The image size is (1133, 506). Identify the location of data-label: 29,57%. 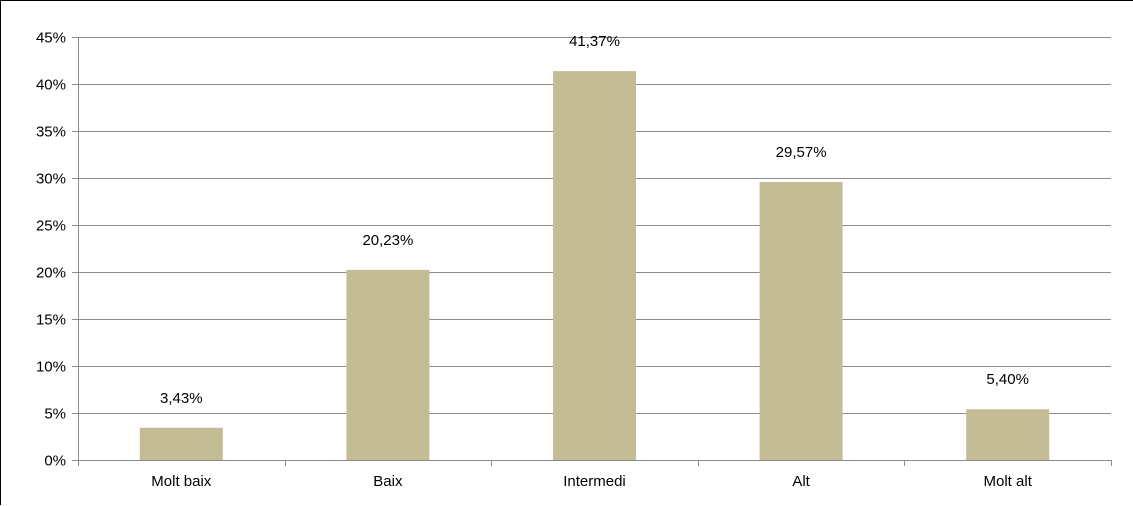
(801, 152).